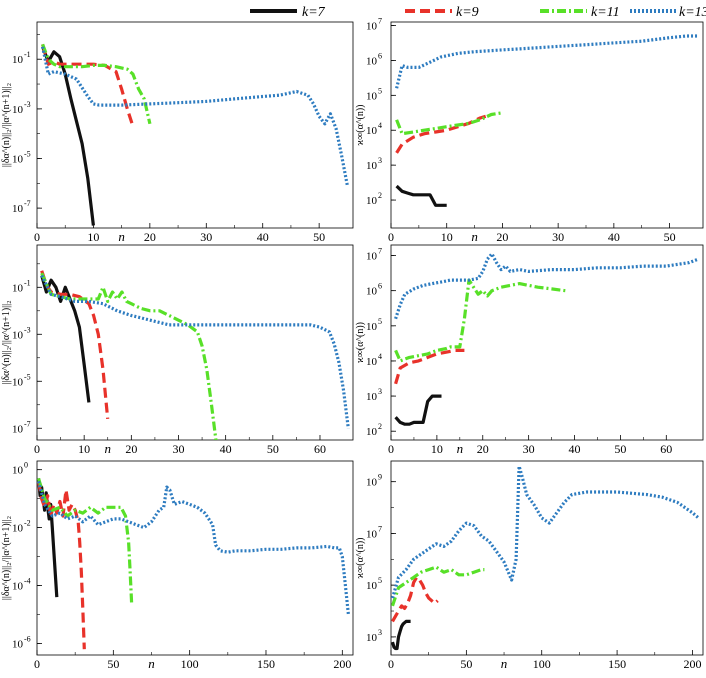  I want to click on y-tick-exponent: 0, so click(26, 465).